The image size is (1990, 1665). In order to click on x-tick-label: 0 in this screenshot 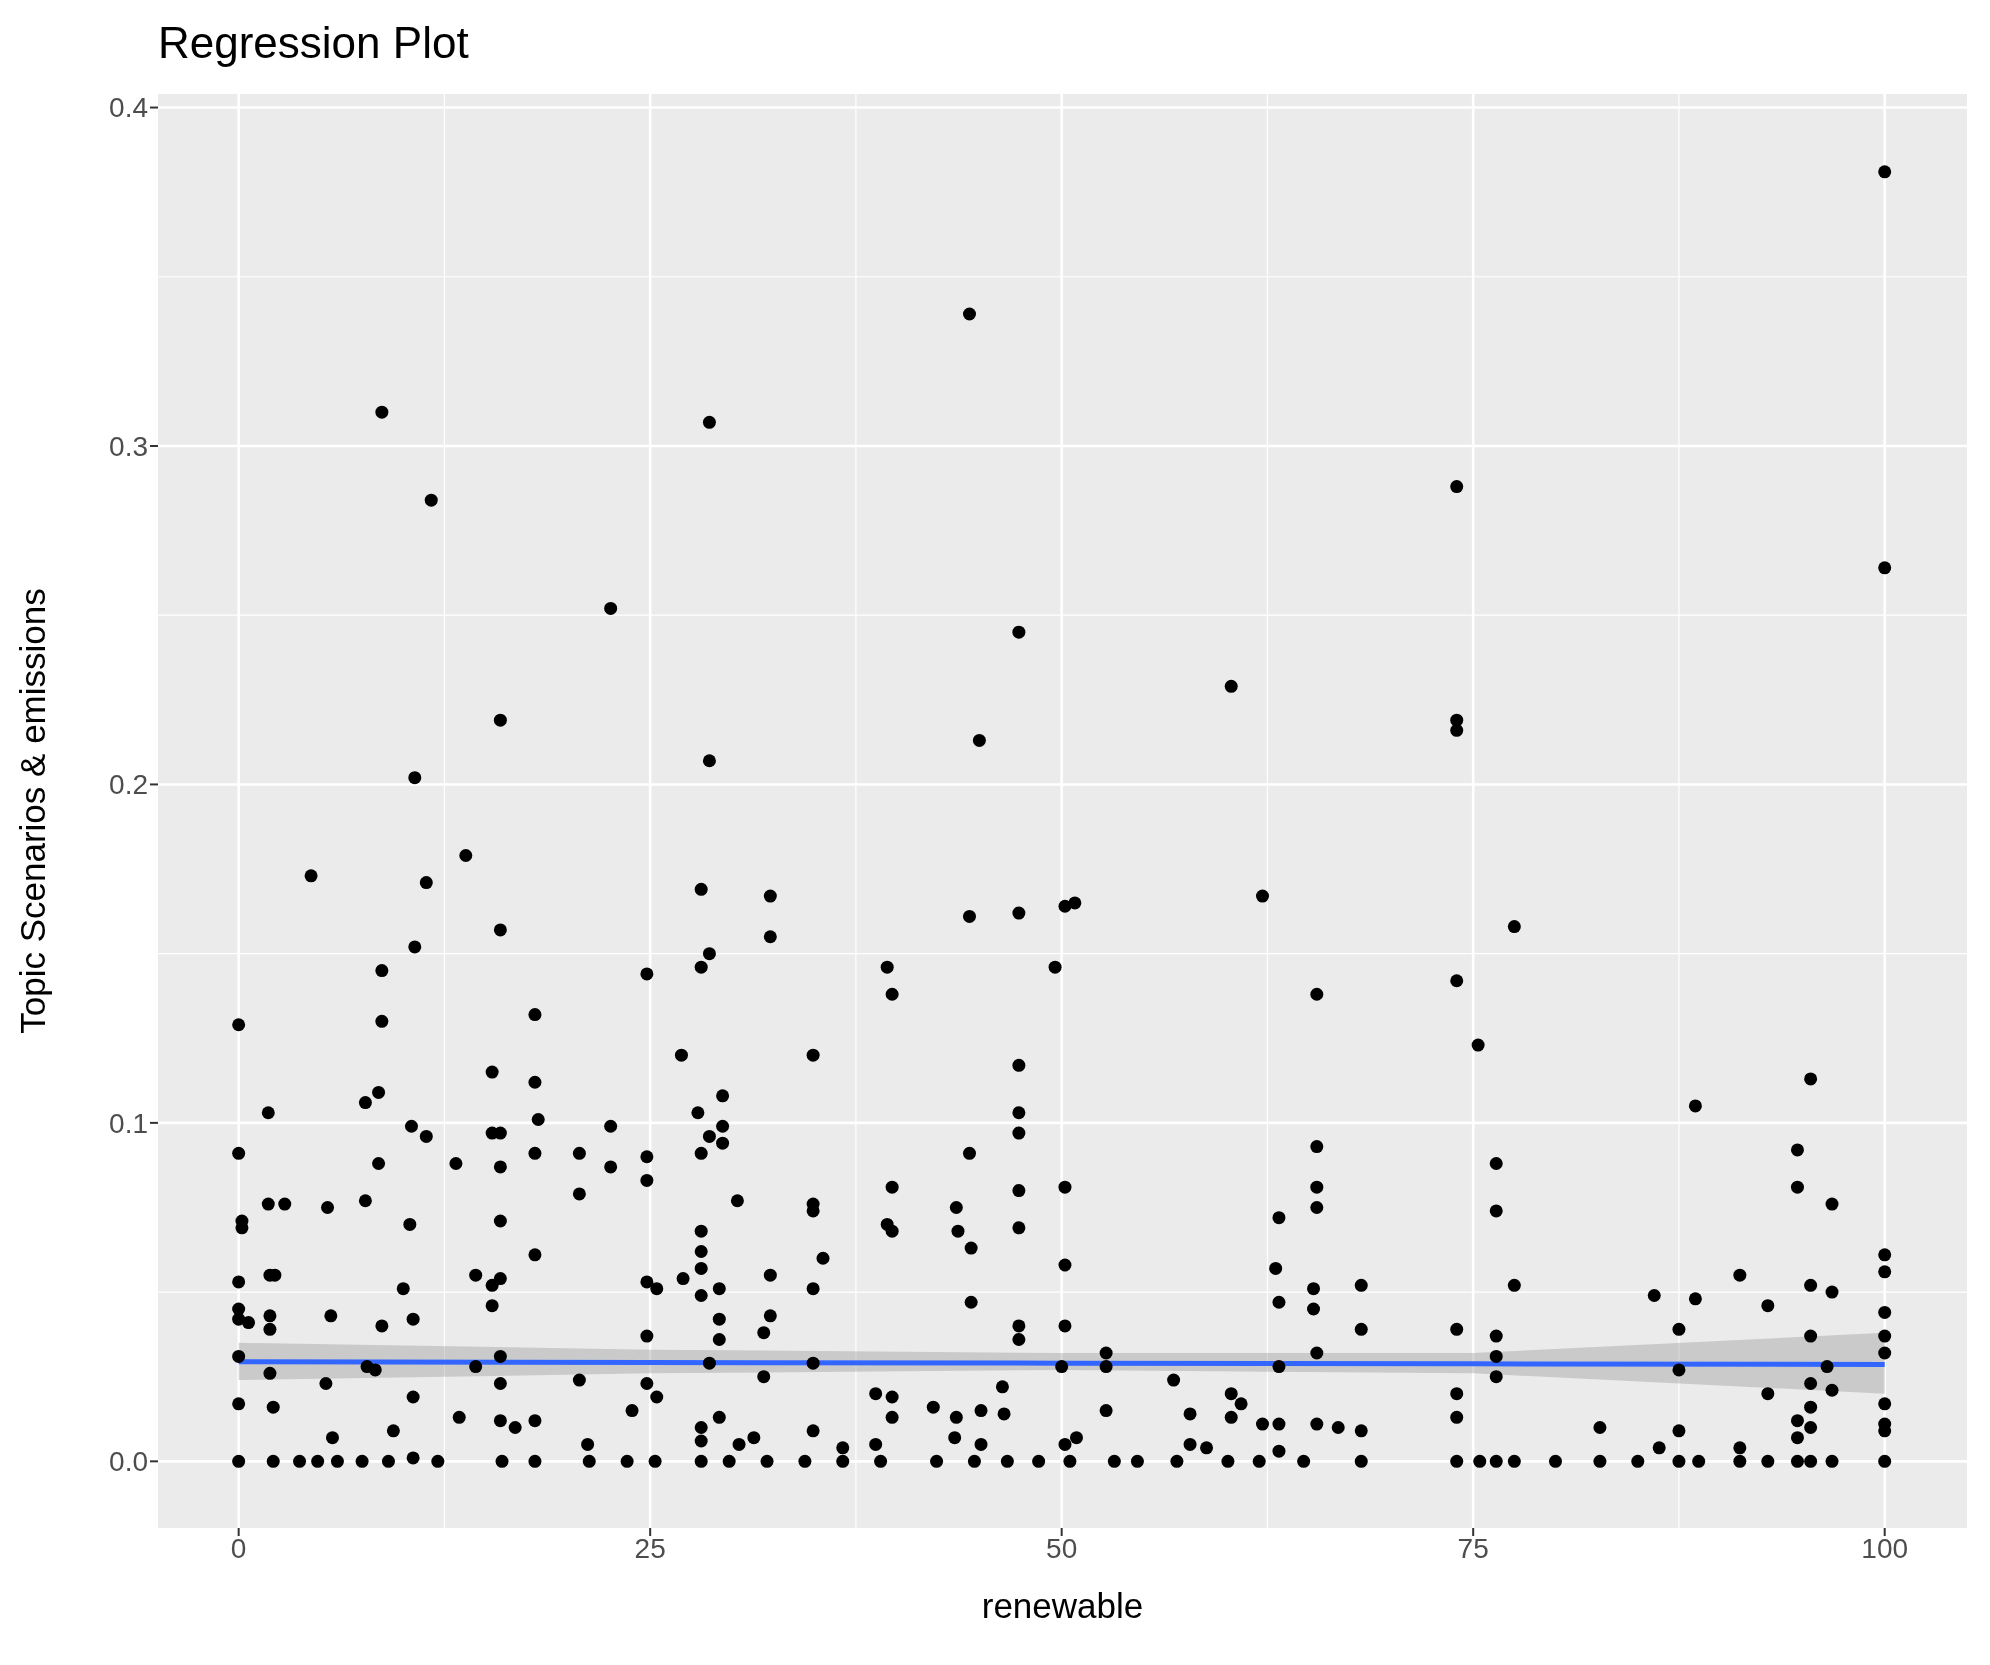, I will do `click(238, 1548)`.